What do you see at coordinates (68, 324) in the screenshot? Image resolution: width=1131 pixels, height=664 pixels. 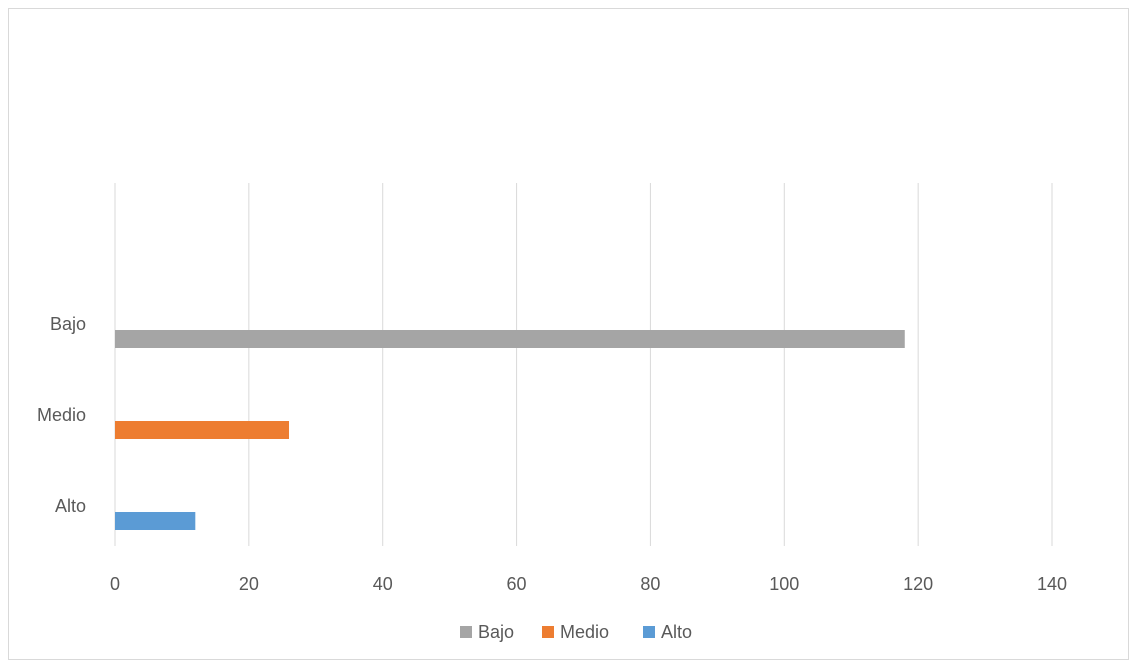 I see `category-label-bajo: Bajo` at bounding box center [68, 324].